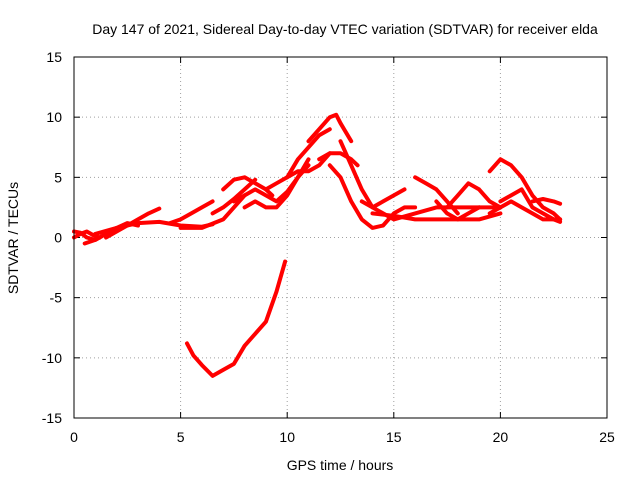 This screenshot has width=640, height=480. I want to click on x-tick-label: 0, so click(74, 437).